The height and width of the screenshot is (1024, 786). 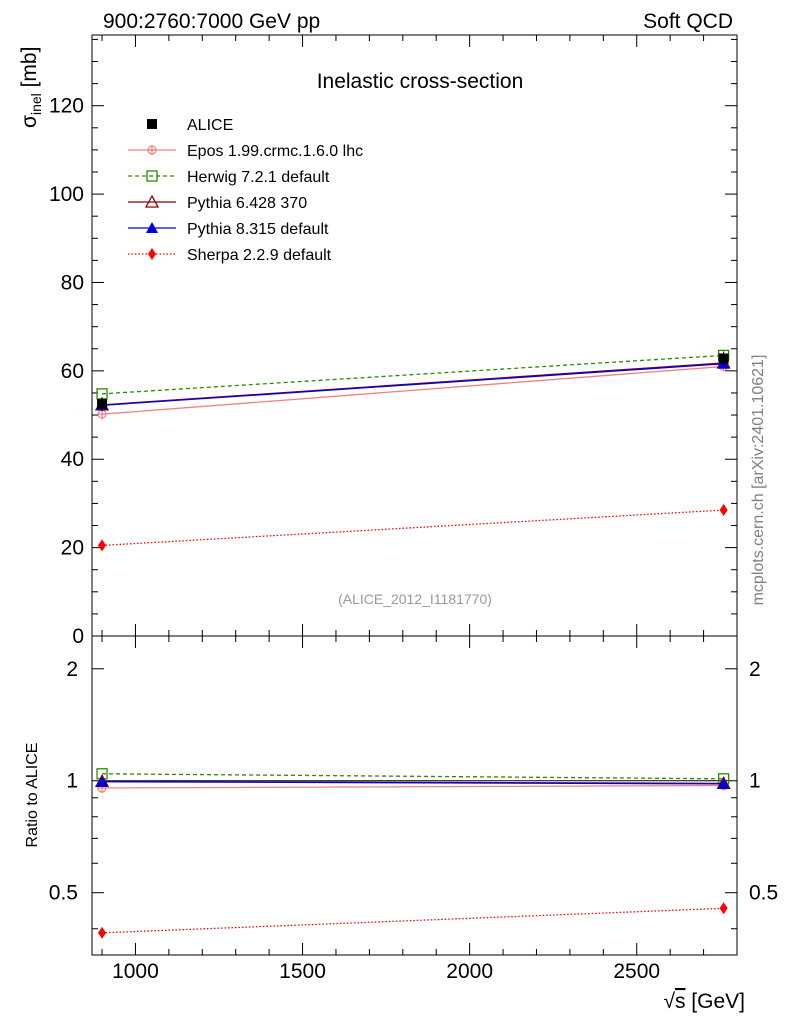 What do you see at coordinates (469, 971) in the screenshot?
I see `x-tick-label: 2000` at bounding box center [469, 971].